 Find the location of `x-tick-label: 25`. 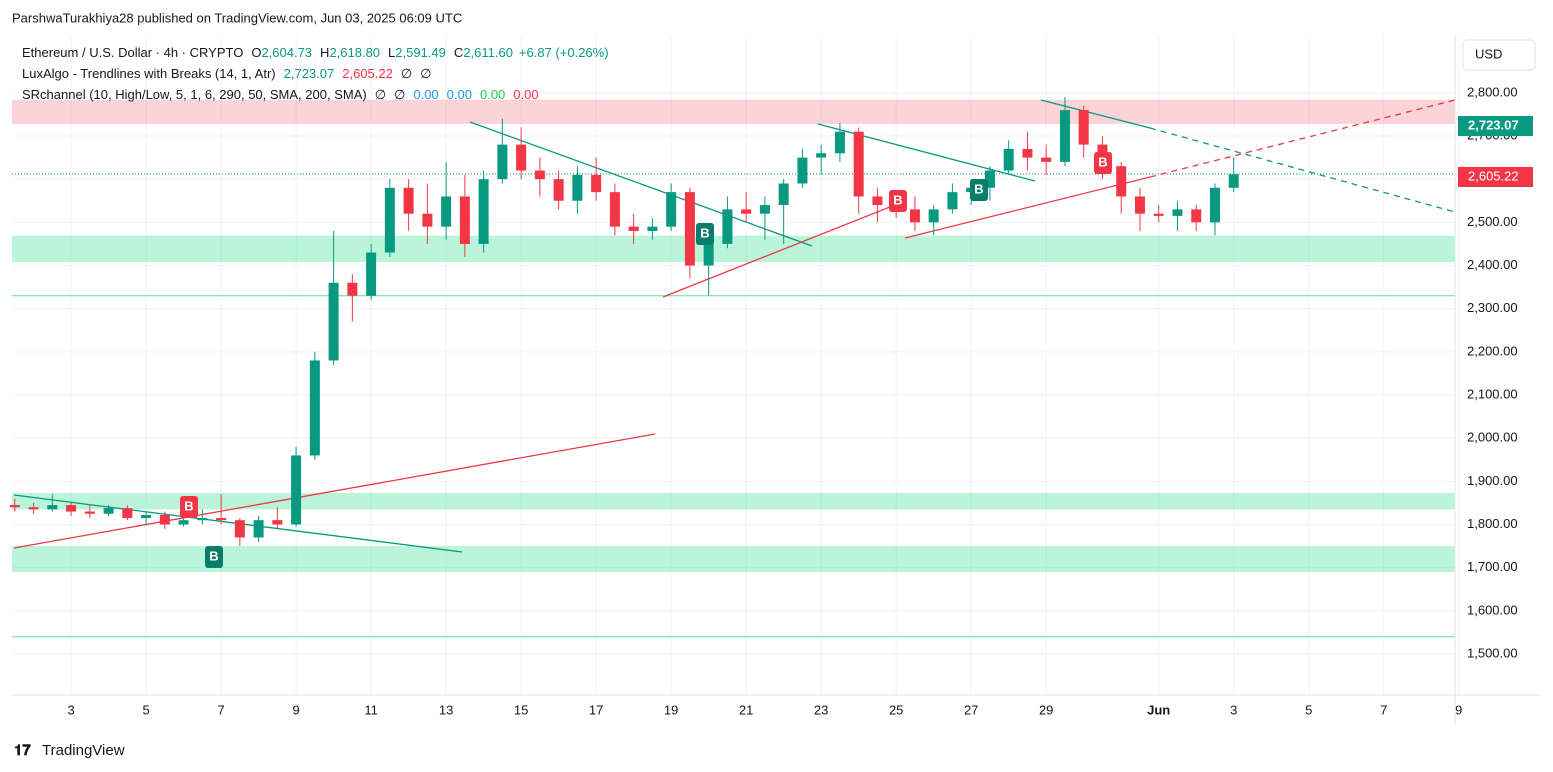

x-tick-label: 25 is located at coordinates (896, 709).